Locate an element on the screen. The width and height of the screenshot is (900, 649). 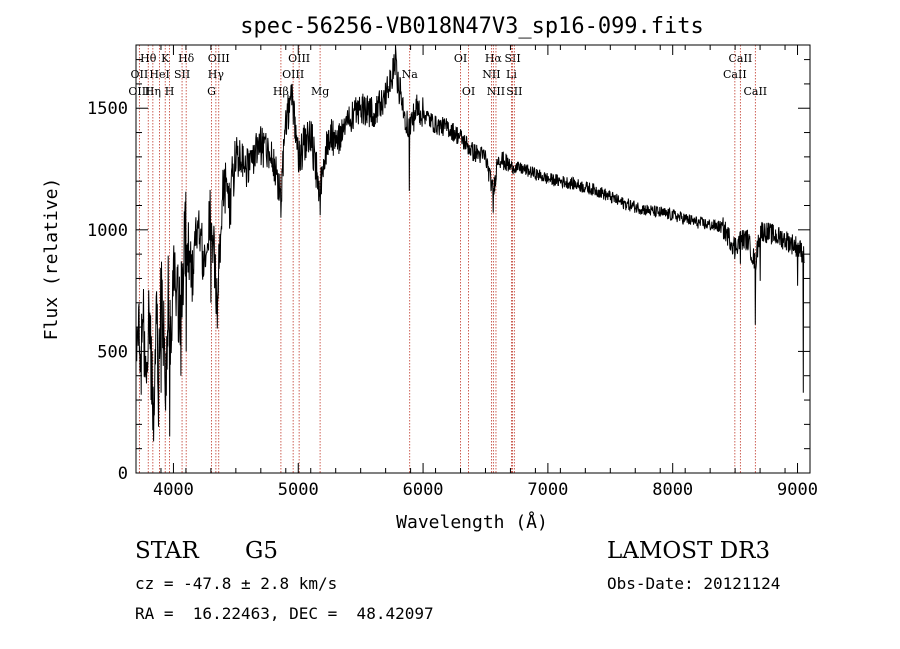
spectral-line-label: K is located at coordinates (165, 58).